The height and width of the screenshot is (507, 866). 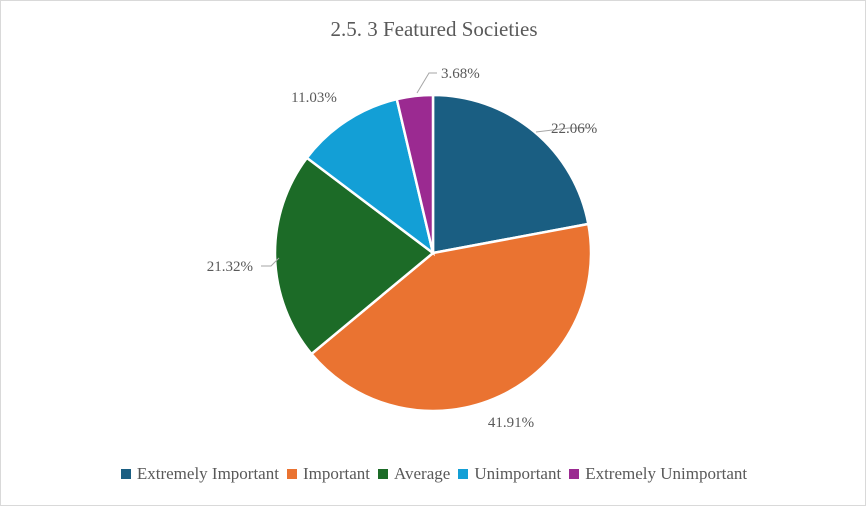 What do you see at coordinates (291, 474) in the screenshot?
I see `legend-swatch-important` at bounding box center [291, 474].